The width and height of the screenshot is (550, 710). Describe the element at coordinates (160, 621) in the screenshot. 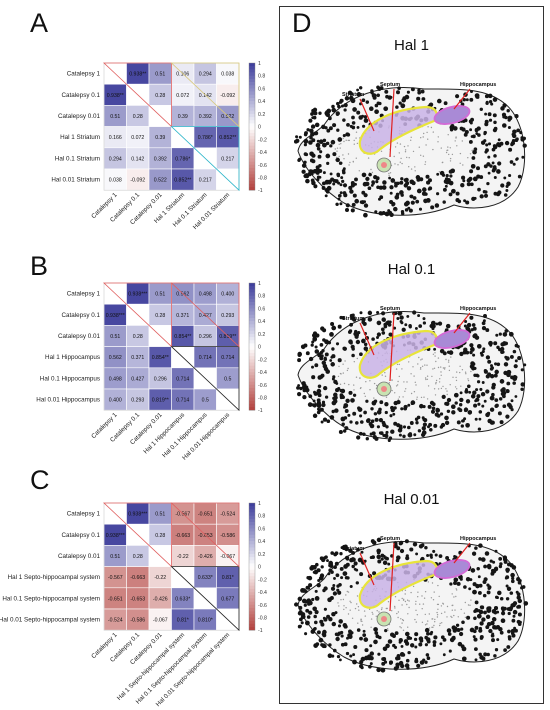

I see `cell-value-label: -0.067` at that location.